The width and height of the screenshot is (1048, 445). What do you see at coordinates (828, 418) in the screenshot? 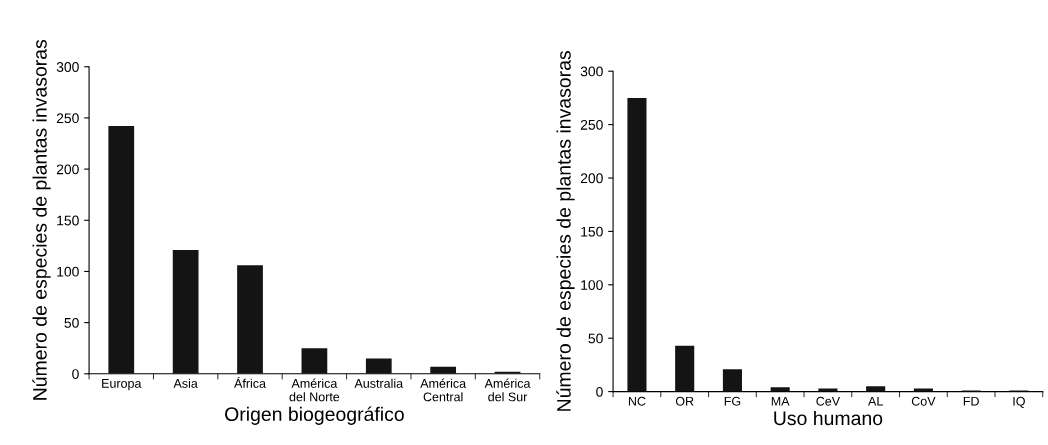
I see `x-axis-title: Uso humano` at bounding box center [828, 418].